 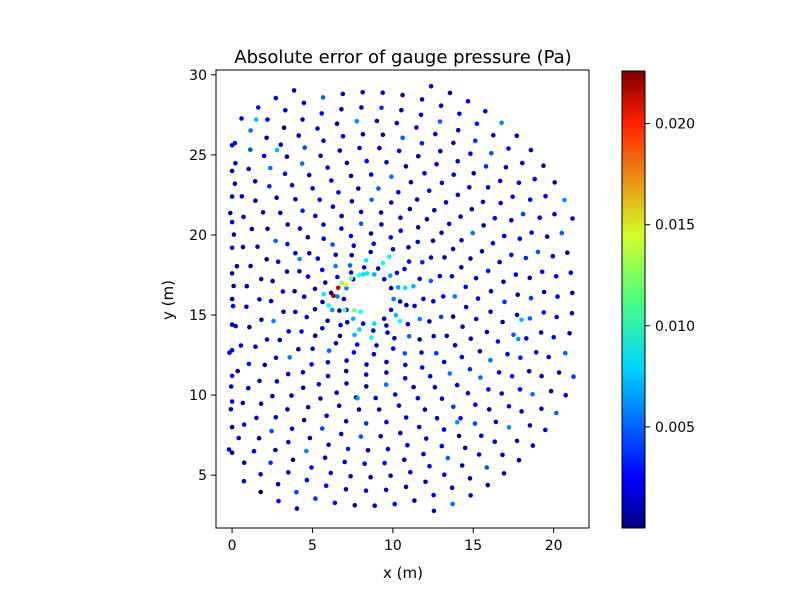 What do you see at coordinates (395, 541) in the screenshot?
I see `x-axis-ticks: 0 5 10 15 20` at bounding box center [395, 541].